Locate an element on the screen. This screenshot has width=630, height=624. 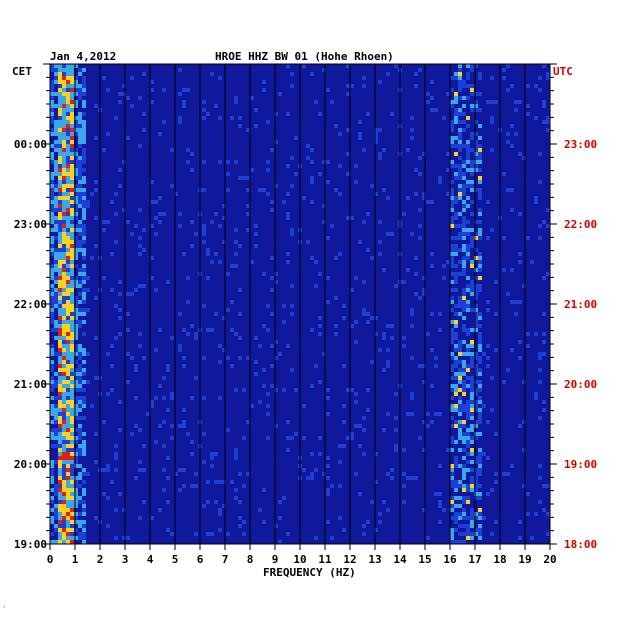
x-tick-label-14: 14 is located at coordinates (400, 559).